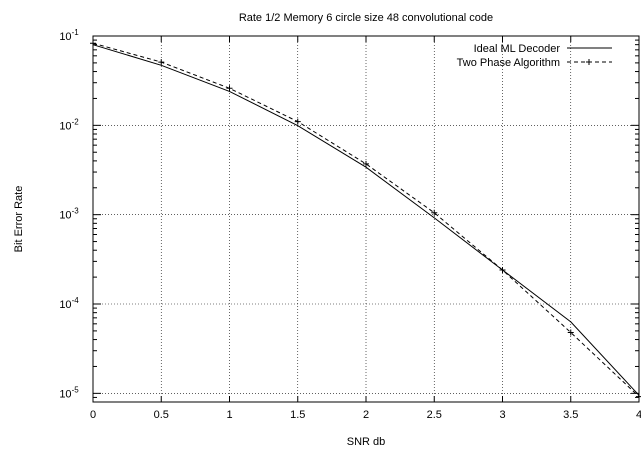 The height and width of the screenshot is (452, 641). Describe the element at coordinates (508, 63) in the screenshot. I see `legend-label-two-phase: Two Phase Algorithm` at that location.